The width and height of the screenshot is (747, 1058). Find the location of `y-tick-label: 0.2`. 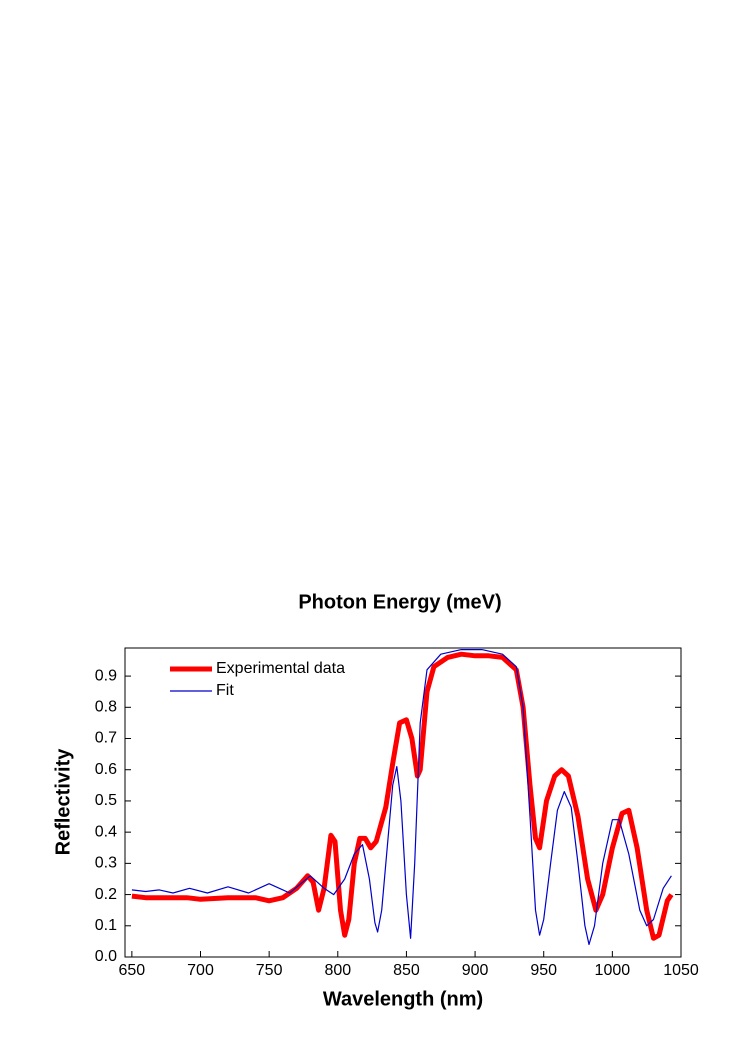

y-tick-label: 0.2 is located at coordinates (106, 894).